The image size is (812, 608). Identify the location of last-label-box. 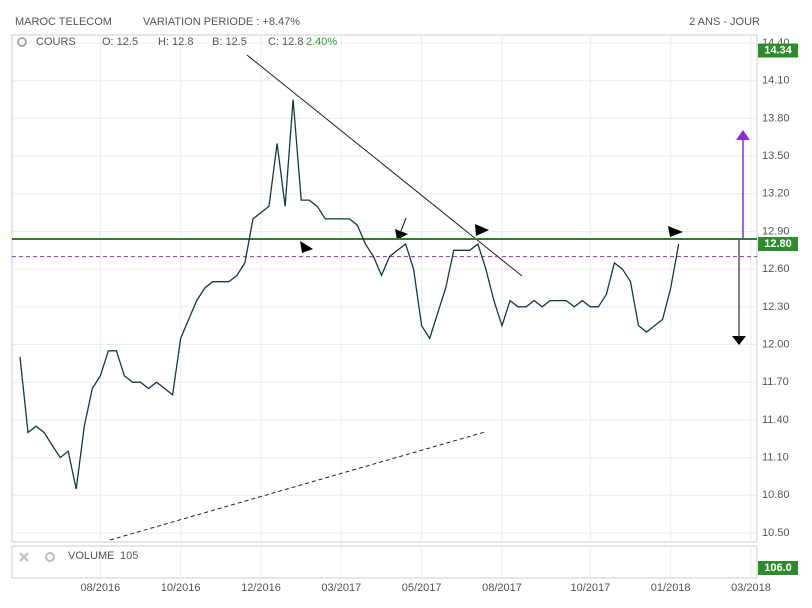
(778, 244).